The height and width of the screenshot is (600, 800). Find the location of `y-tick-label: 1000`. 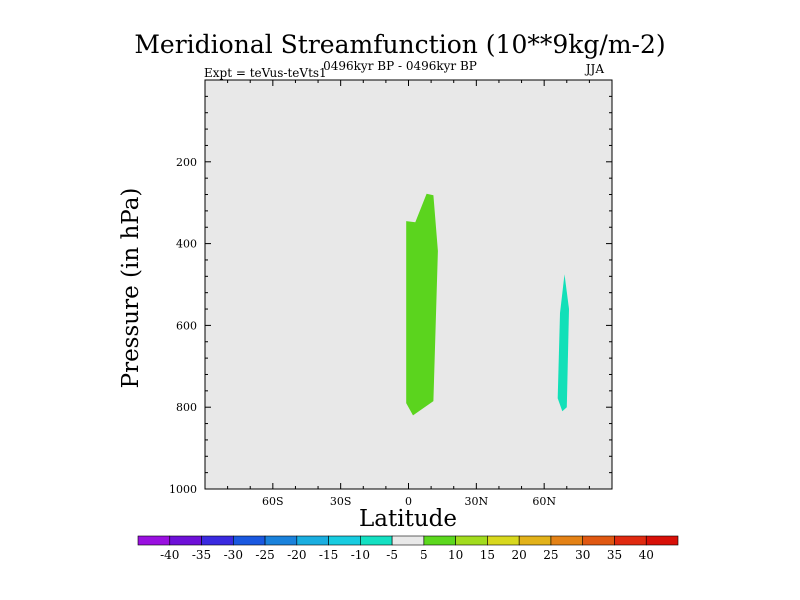

y-tick-label: 1000 is located at coordinates (183, 489).